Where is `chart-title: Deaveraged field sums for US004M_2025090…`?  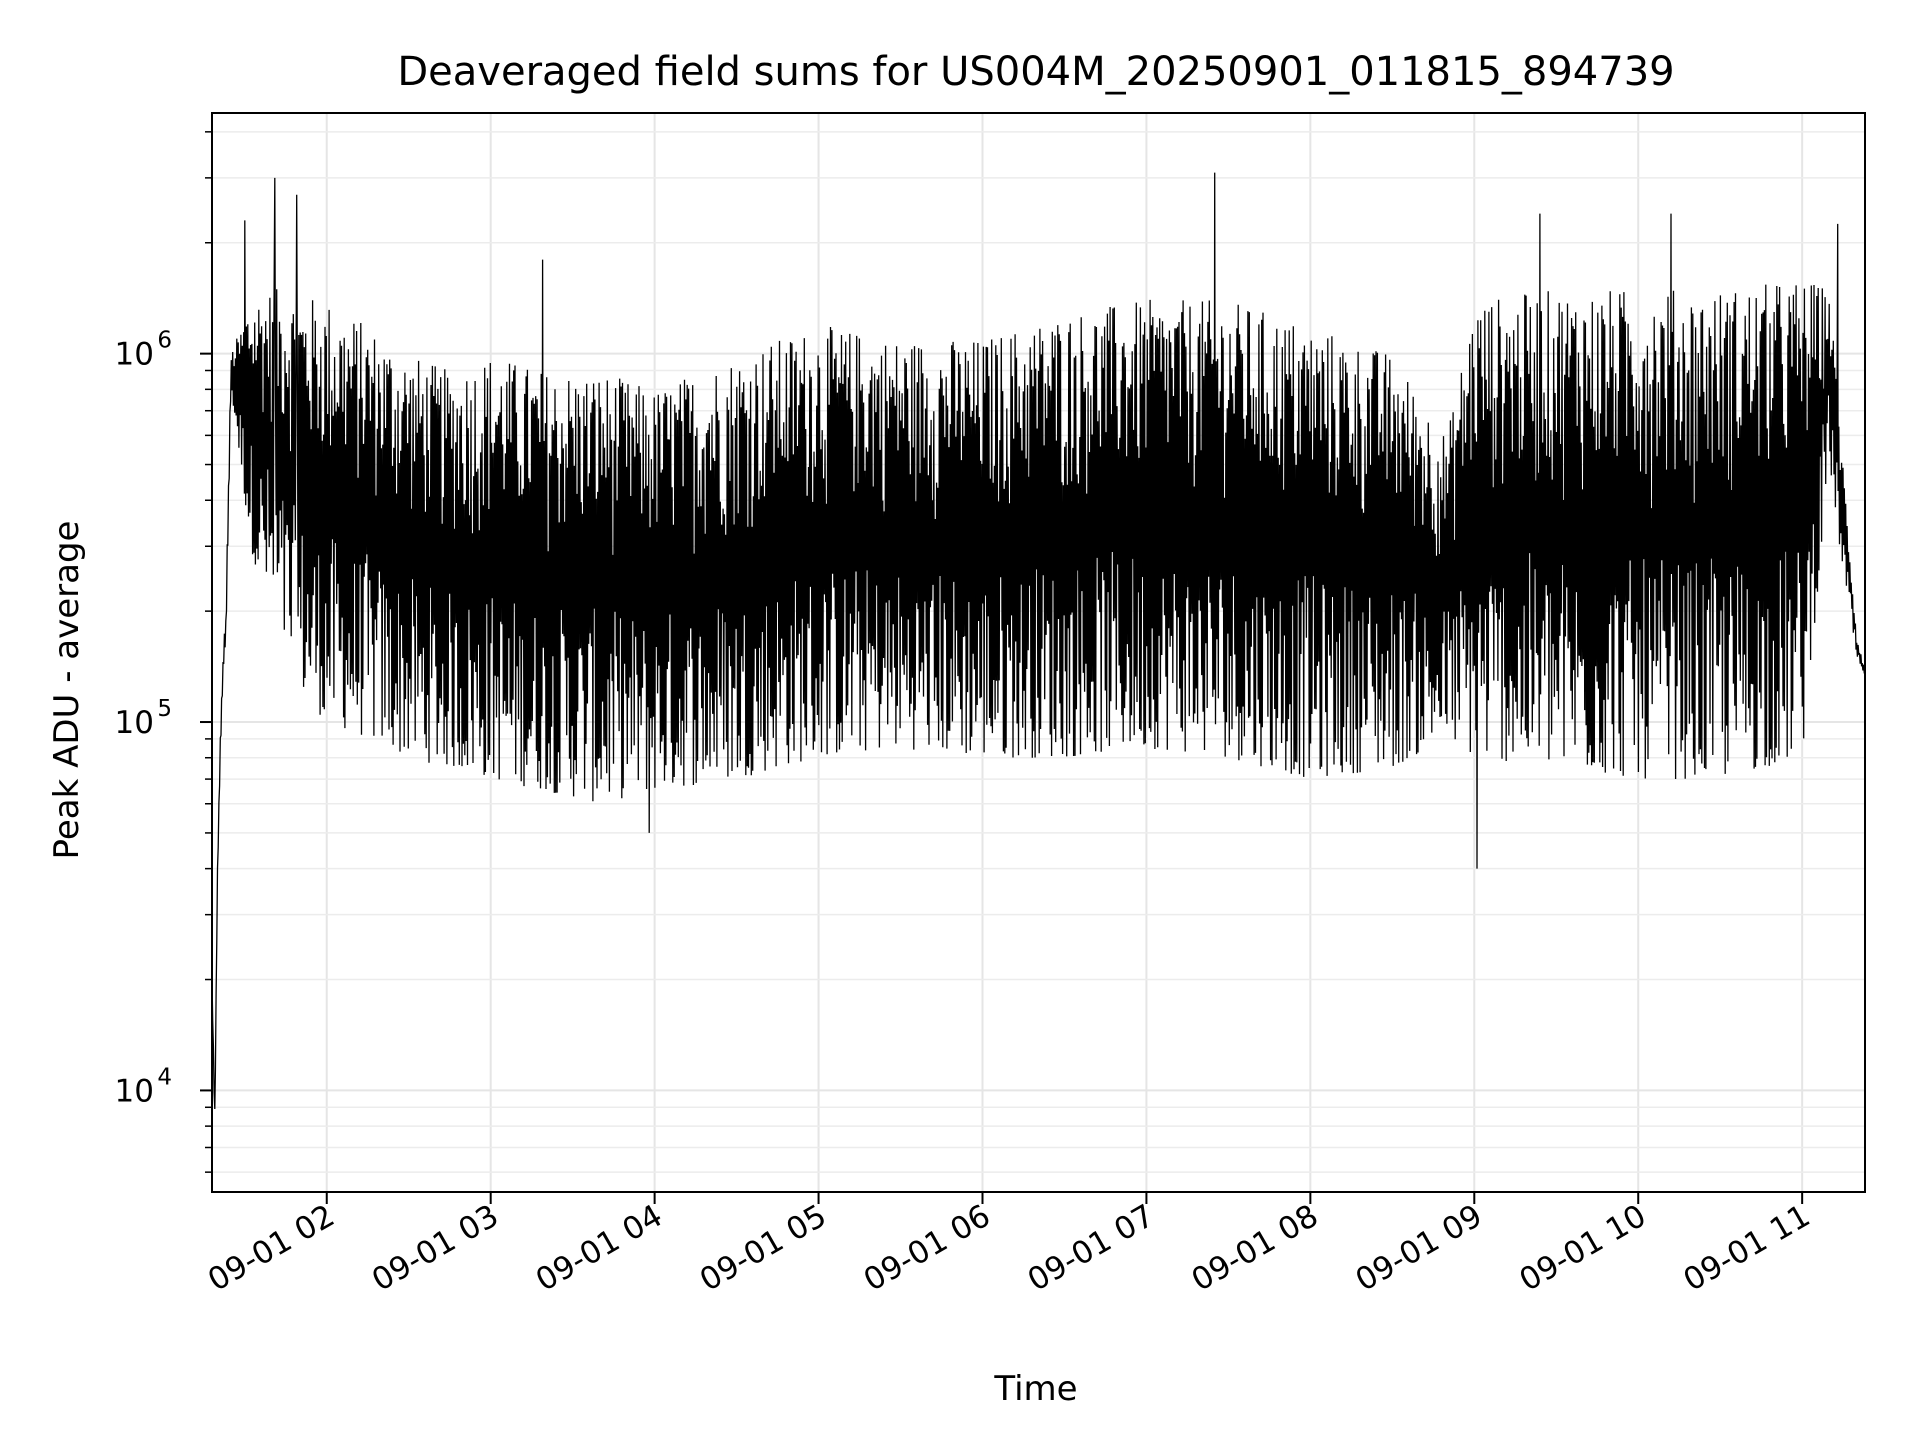 chart-title: Deaveraged field sums for US004M_2025090… is located at coordinates (1035, 72).